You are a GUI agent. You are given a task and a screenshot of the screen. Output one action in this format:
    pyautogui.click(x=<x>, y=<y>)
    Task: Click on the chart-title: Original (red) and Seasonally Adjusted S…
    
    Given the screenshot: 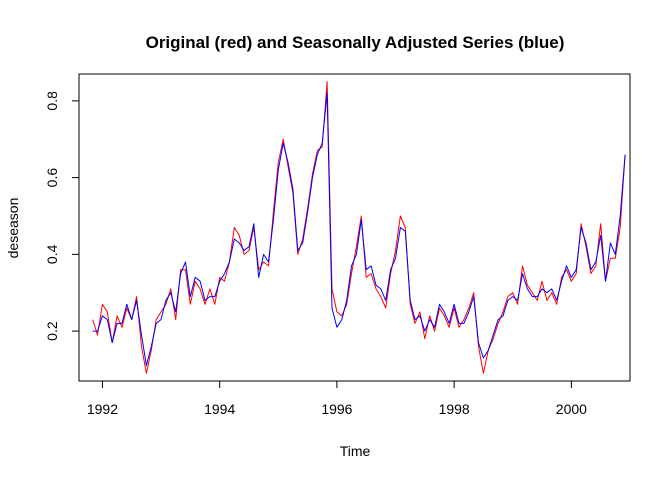 What is the action you would take?
    pyautogui.click(x=355, y=42)
    